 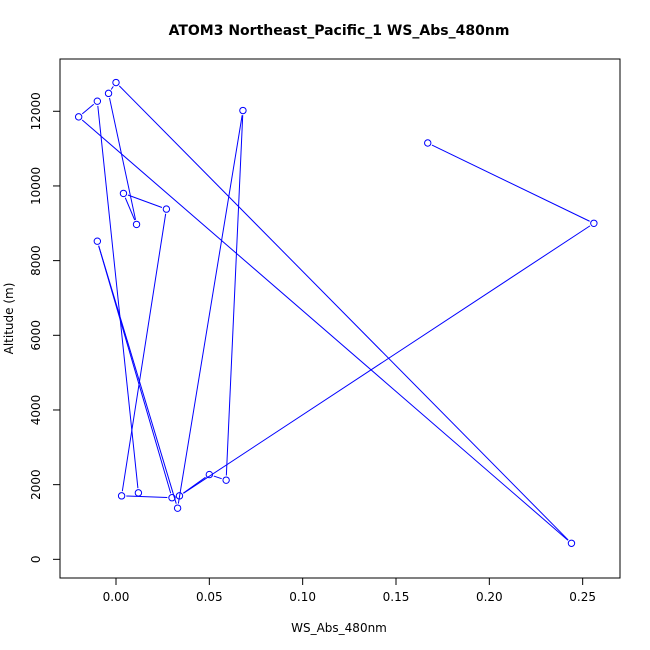 What do you see at coordinates (349, 590) in the screenshot?
I see `x-axis: 0.00 0.05 0.10 0.15 0.20 0.25` at bounding box center [349, 590].